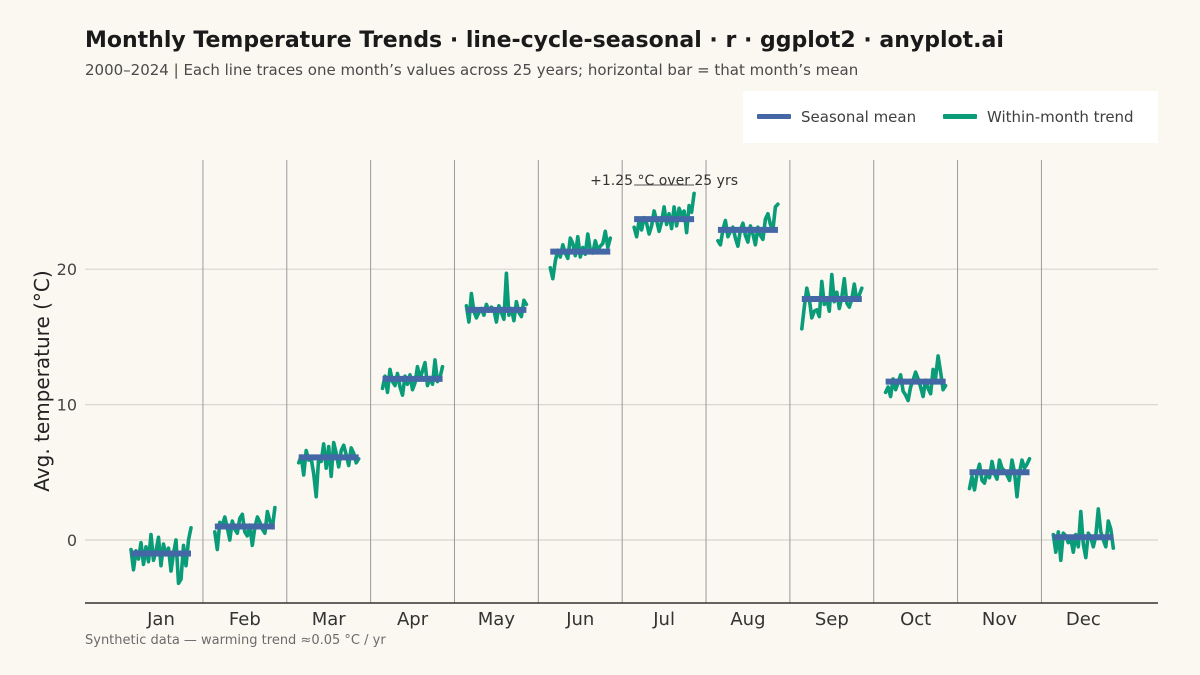  I want to click on x-tick-label-dec: Dec, so click(1083, 619).